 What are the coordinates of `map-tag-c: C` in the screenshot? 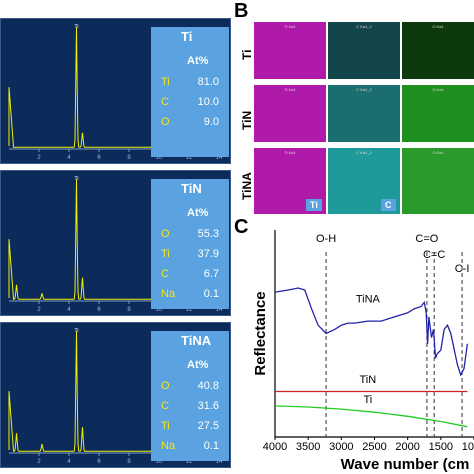 It's located at (388, 205).